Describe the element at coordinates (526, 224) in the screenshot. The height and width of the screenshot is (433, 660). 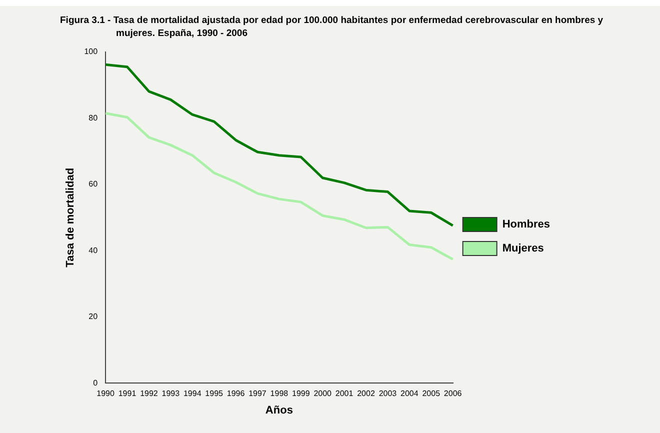
I see `legend-label: Hombres` at that location.